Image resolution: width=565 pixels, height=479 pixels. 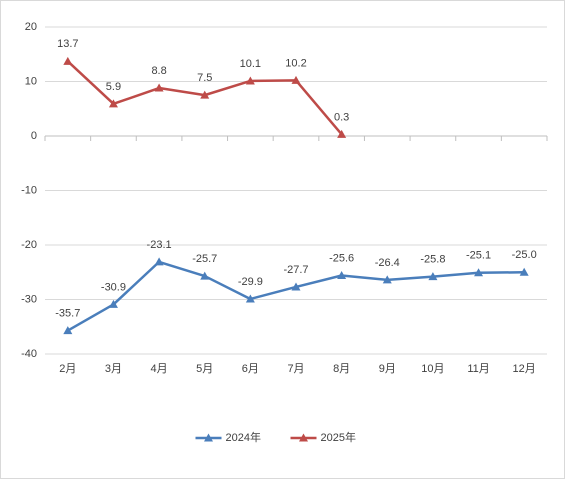 I want to click on x-tick-label: 10月, so click(x=432, y=369).